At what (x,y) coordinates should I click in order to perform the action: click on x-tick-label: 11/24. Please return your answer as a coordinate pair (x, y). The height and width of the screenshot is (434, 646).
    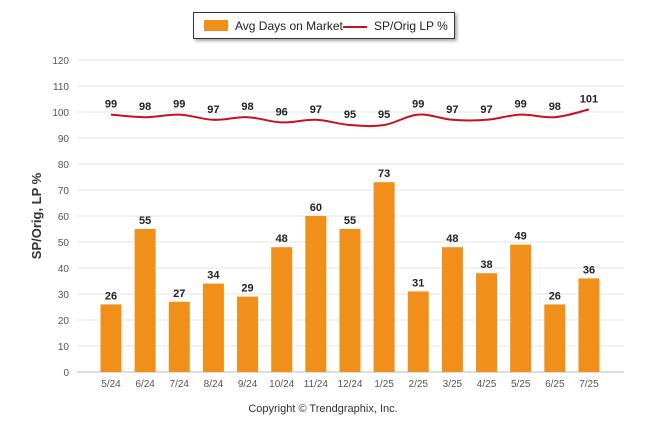
    Looking at the image, I should click on (316, 384).